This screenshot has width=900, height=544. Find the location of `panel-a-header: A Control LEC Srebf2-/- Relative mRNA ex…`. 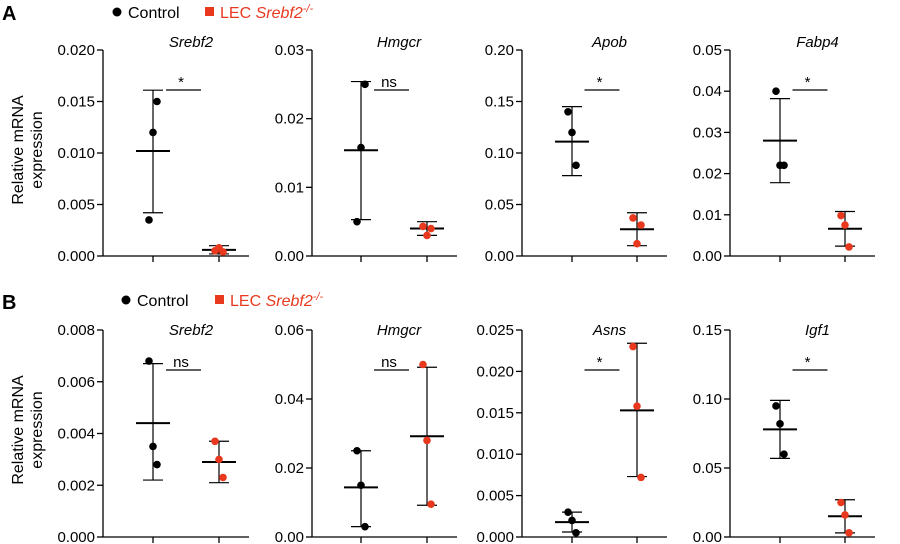

panel-a-header: A Control LEC Srebf2-/- Relative mRNA ex… is located at coordinates (157, 104).